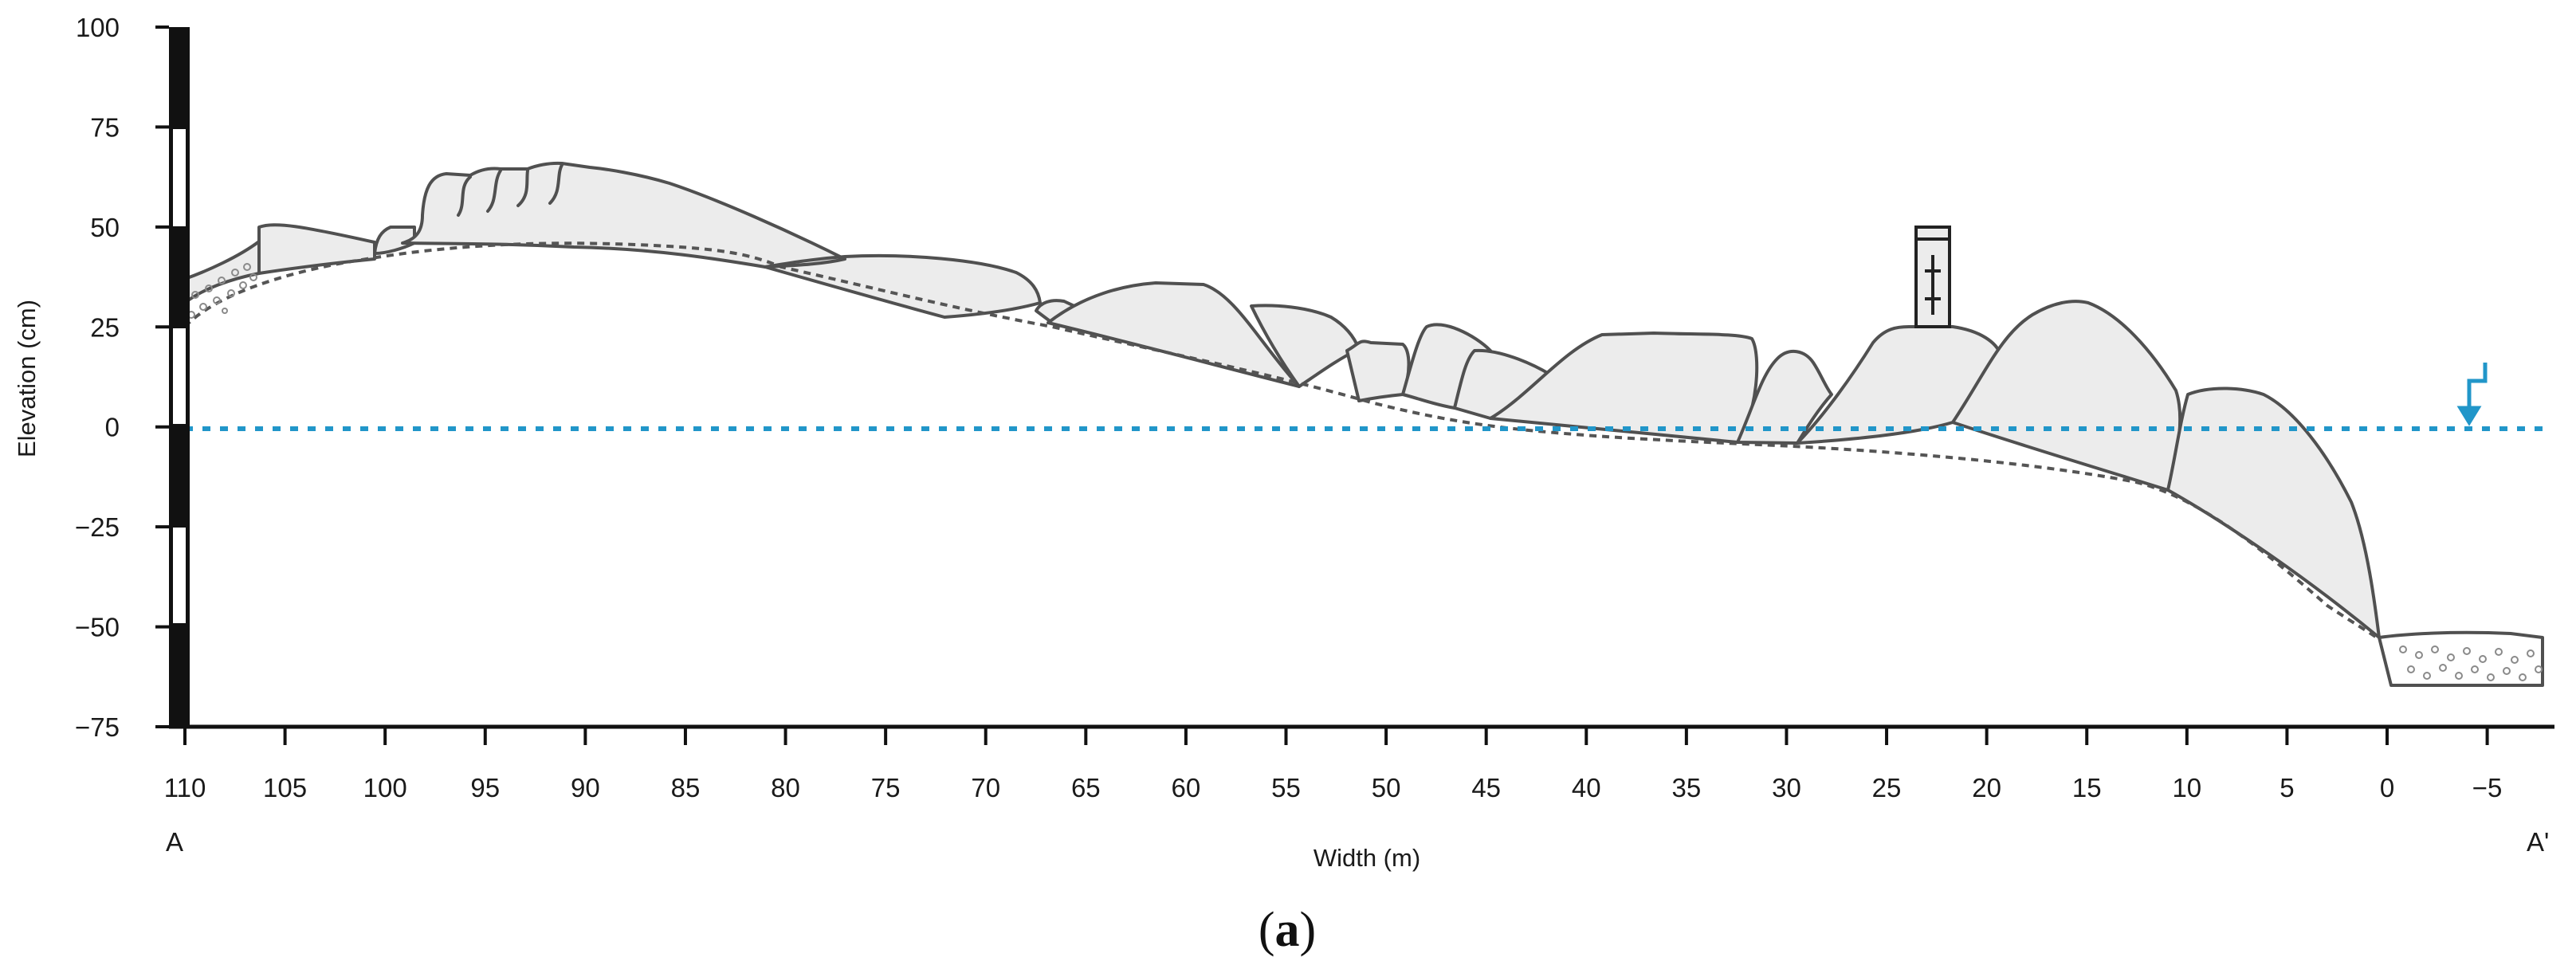  Describe the element at coordinates (98, 27) in the screenshot. I see `y-tick-label: 100` at that location.